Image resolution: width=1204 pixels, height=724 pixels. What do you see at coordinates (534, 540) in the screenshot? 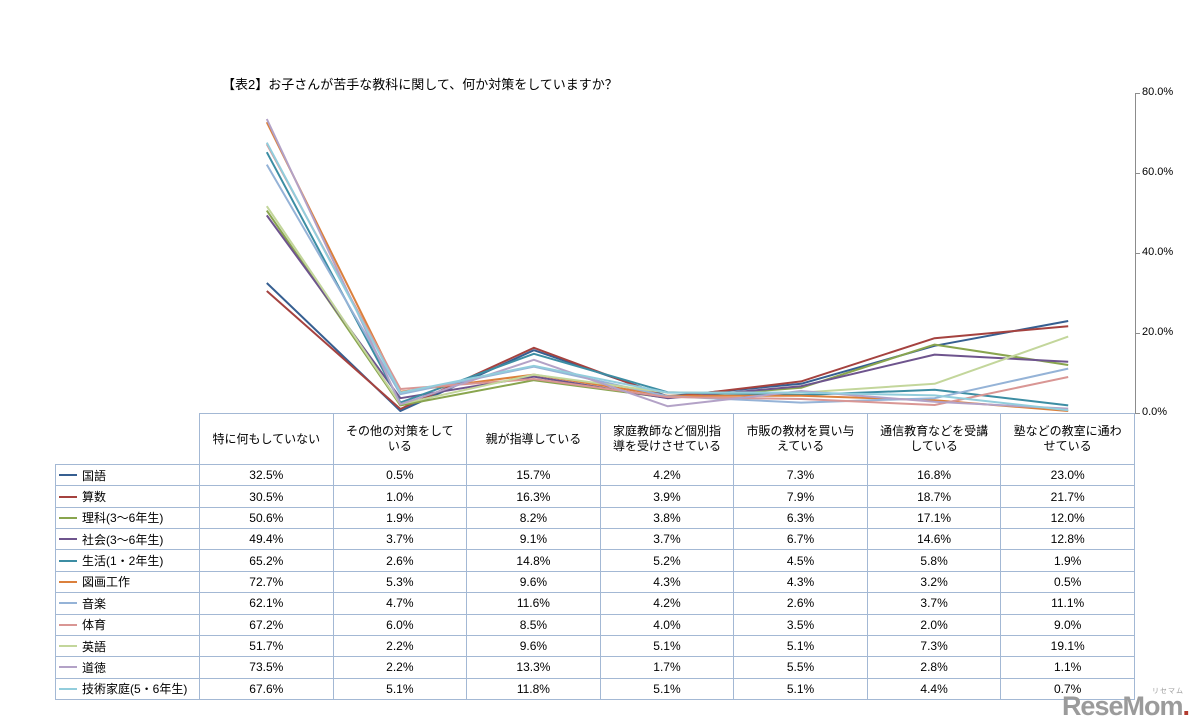
I see `table-cell: 9.1%` at bounding box center [534, 540].